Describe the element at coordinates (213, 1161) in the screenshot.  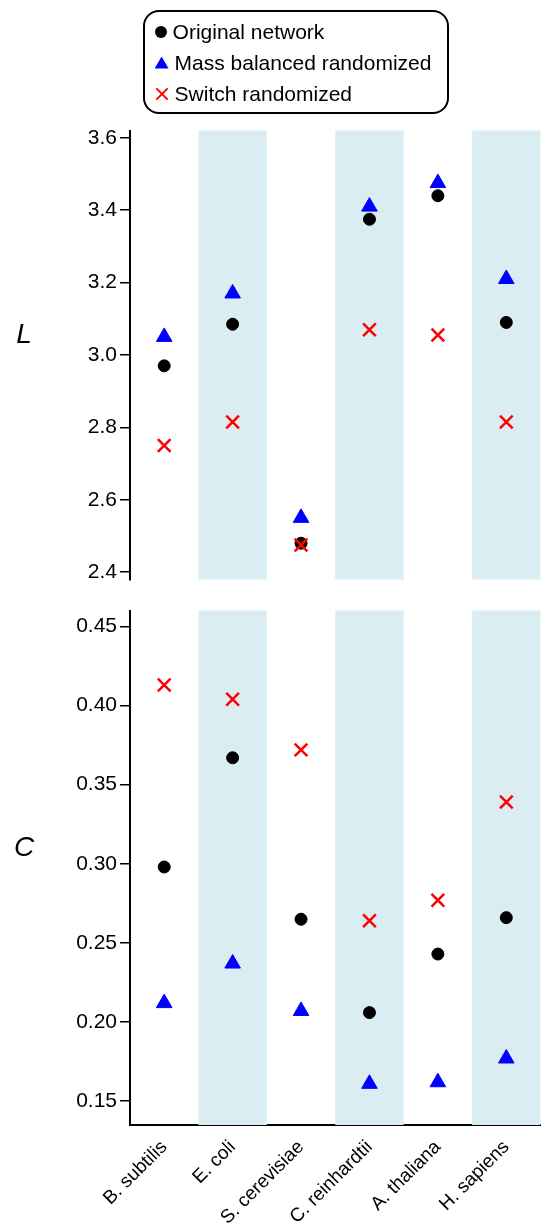
I see `x-tick-label: E. coli` at that location.